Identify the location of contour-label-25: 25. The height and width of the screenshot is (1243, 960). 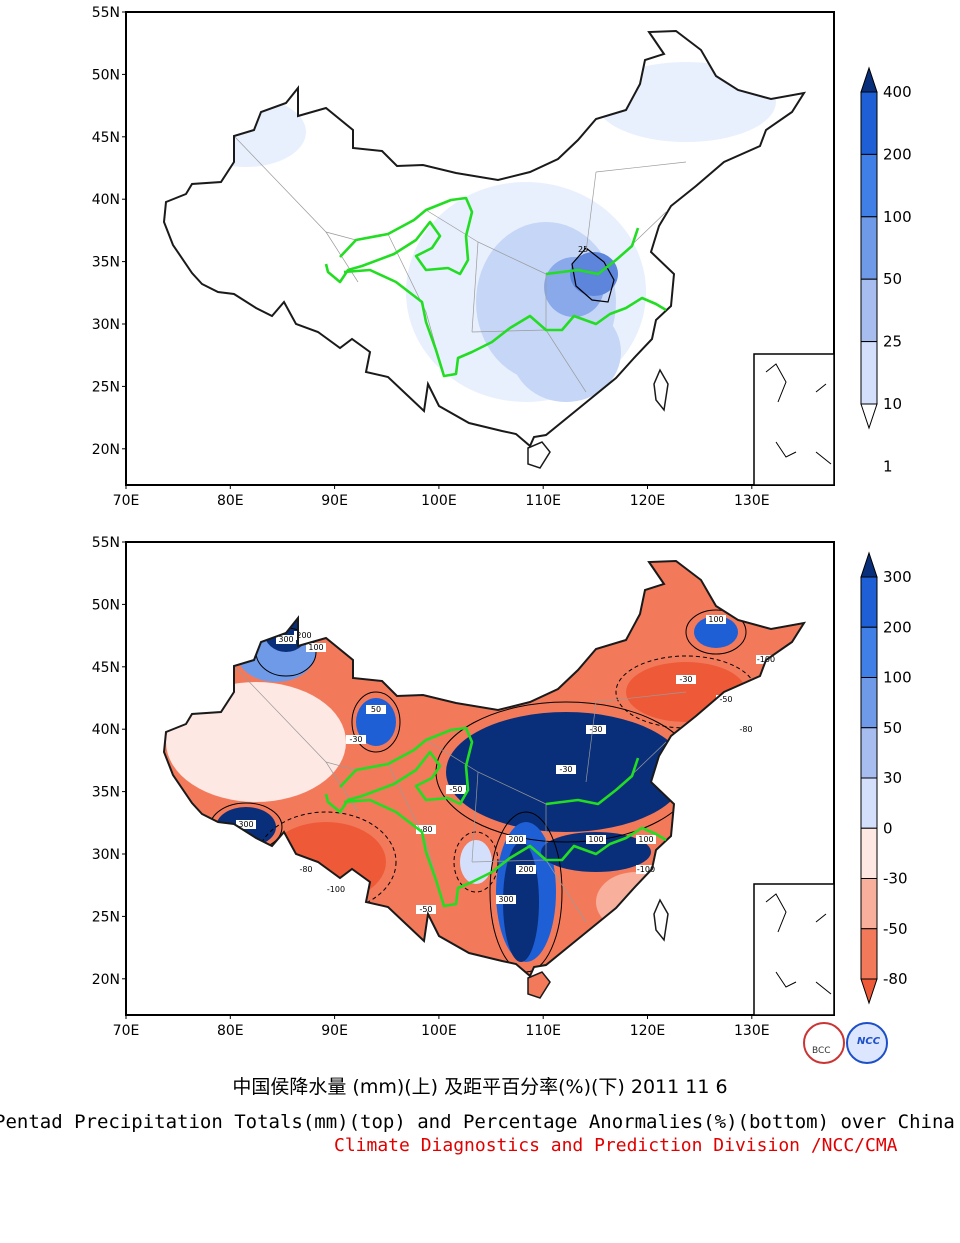
(583, 249).